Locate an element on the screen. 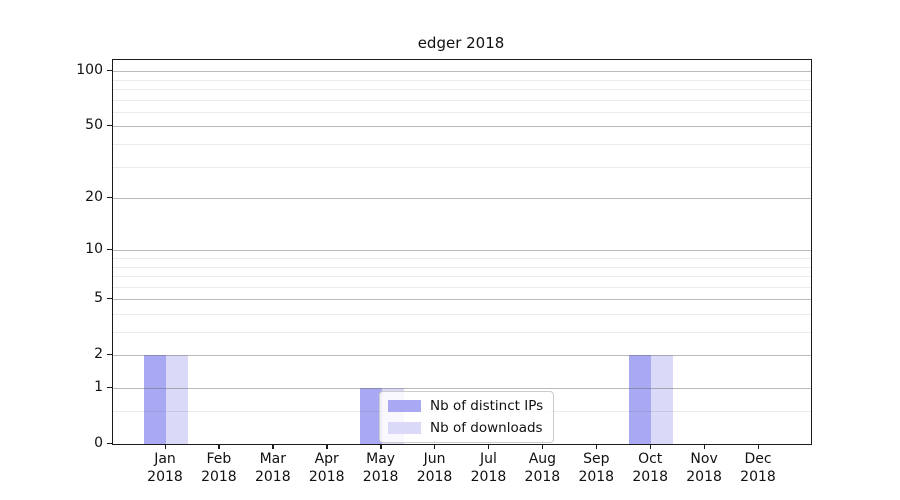 This screenshot has height=500, width=900. x-tick-label: Apr 2018 is located at coordinates (326, 468).